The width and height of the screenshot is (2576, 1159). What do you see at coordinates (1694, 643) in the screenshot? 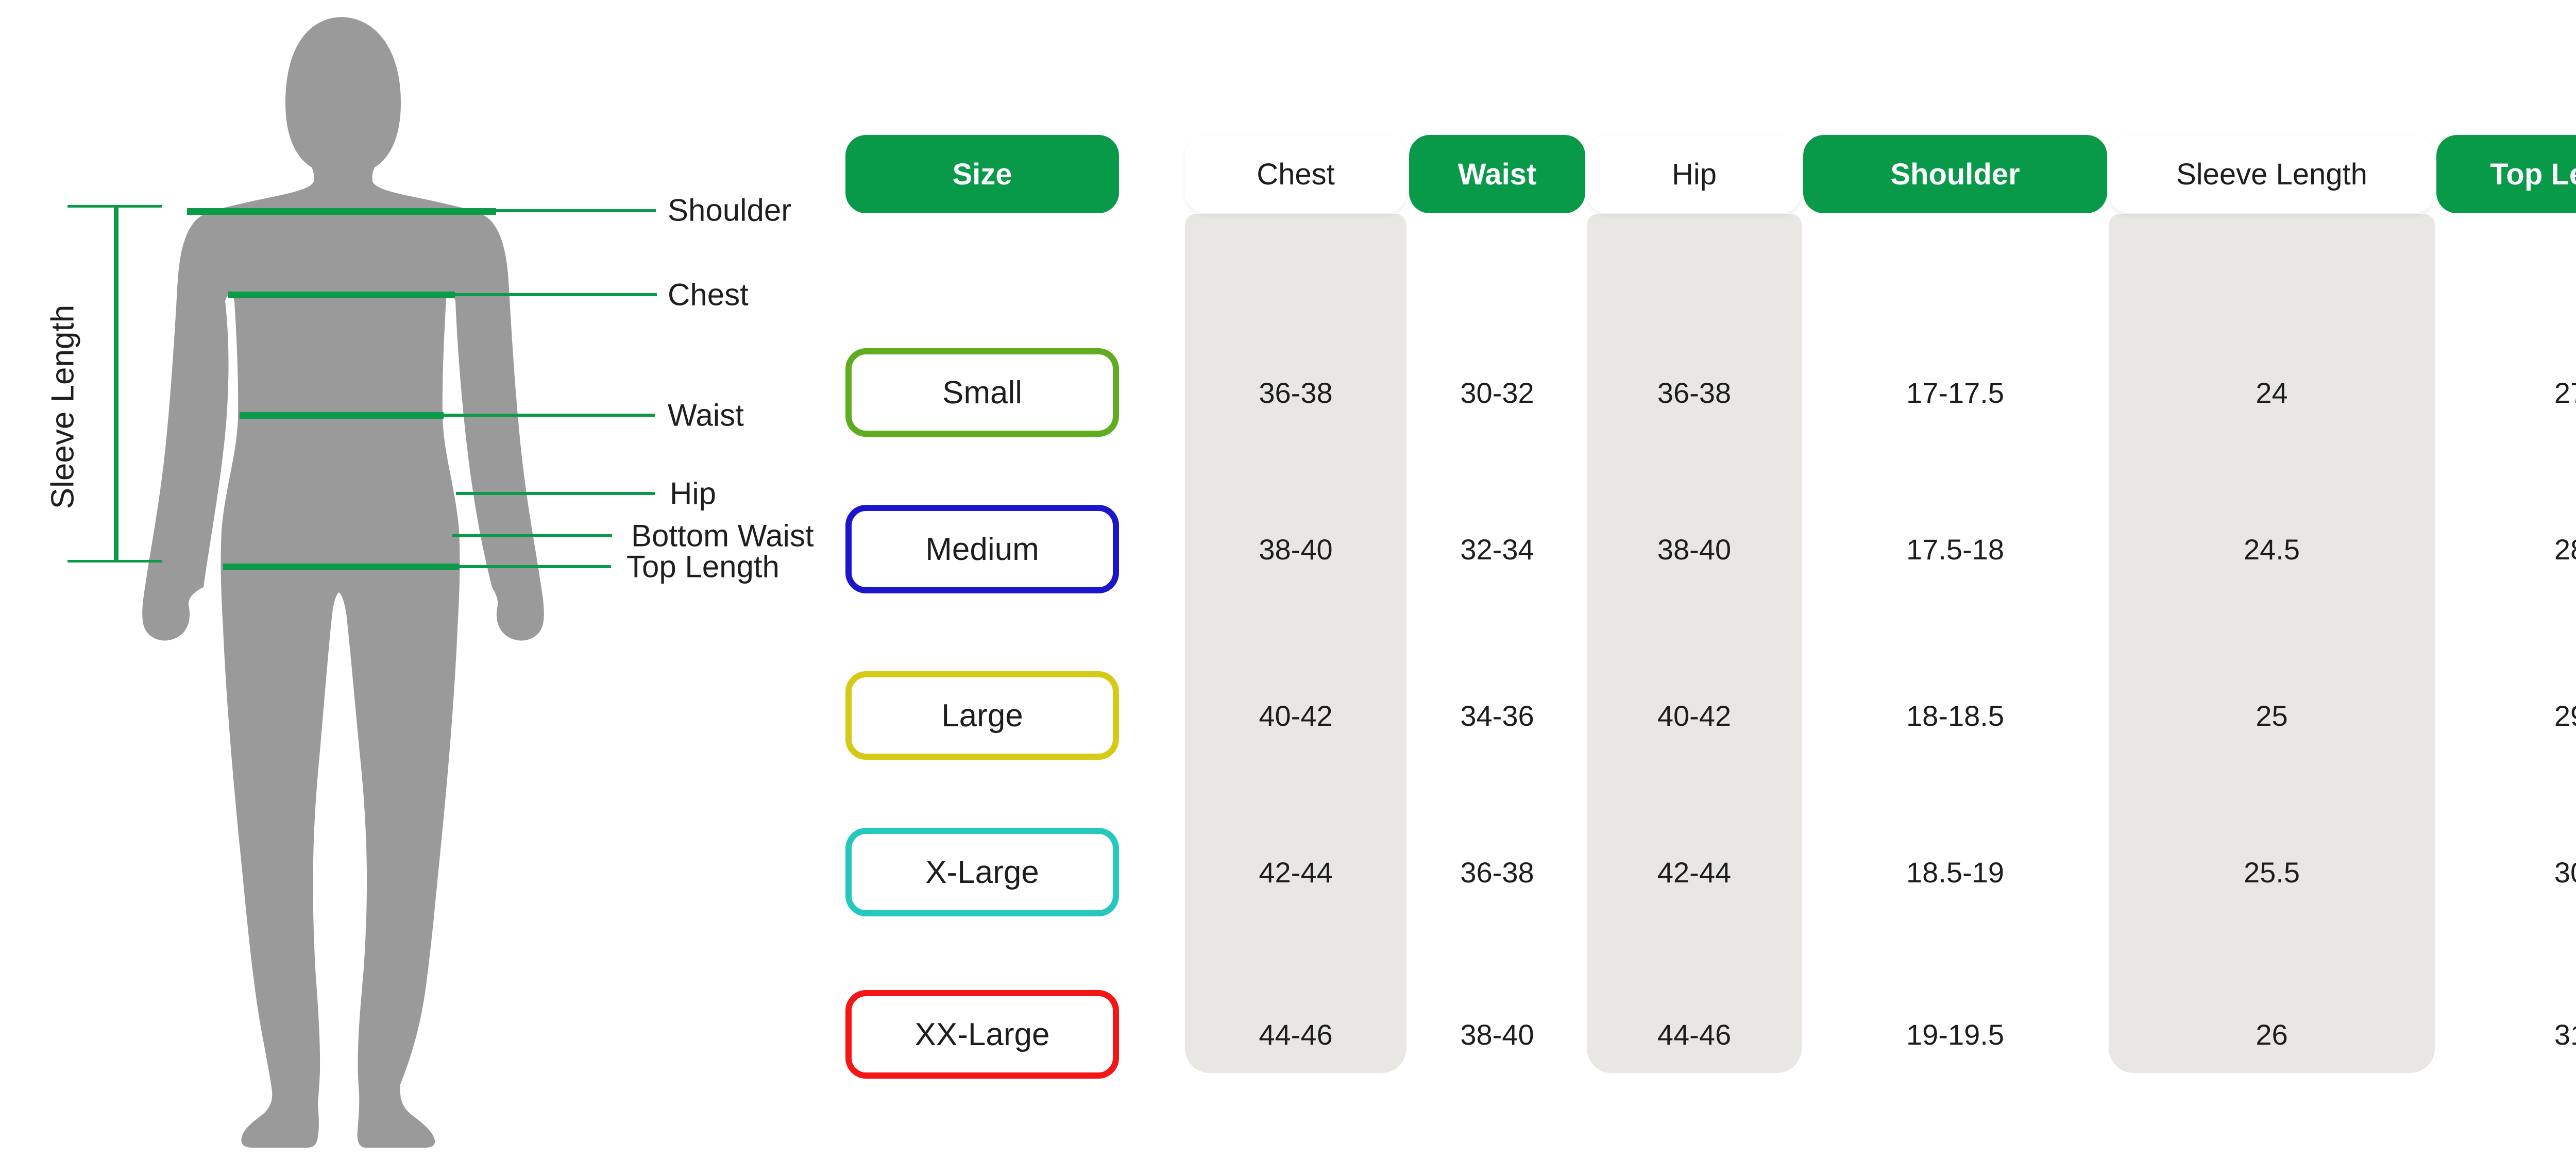
I see `column-bg-hip` at bounding box center [1694, 643].